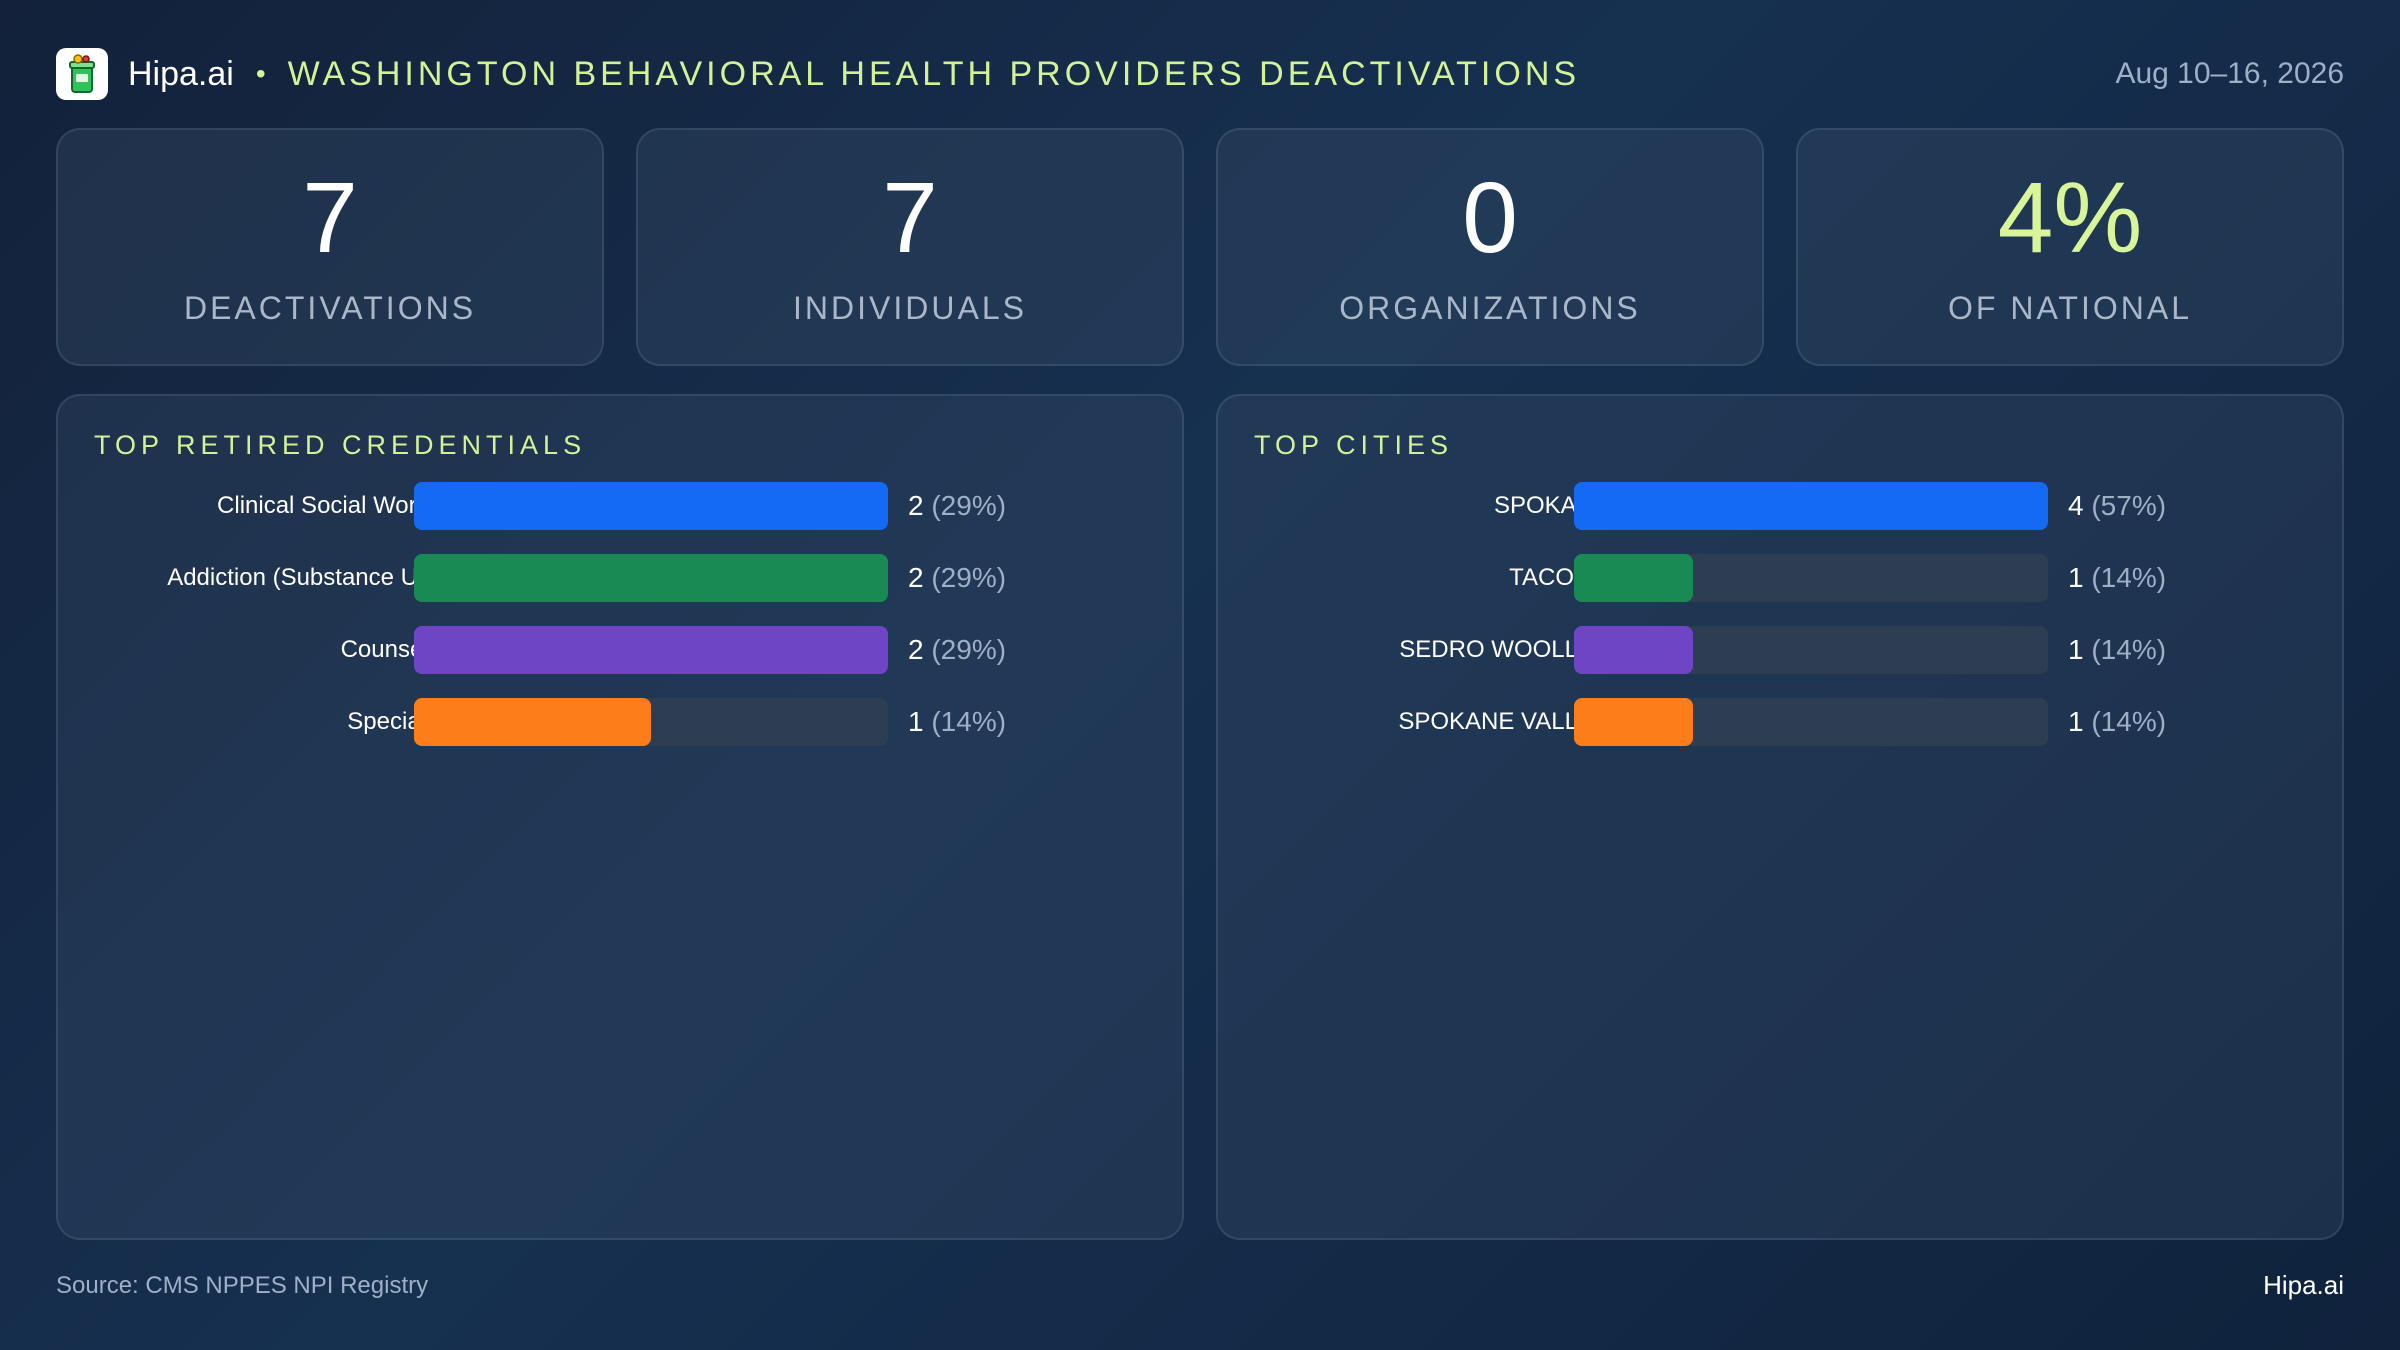 Image resolution: width=2400 pixels, height=1350 pixels. What do you see at coordinates (333, 505) in the screenshot?
I see `bar-label: Clinical Social Worker` at bounding box center [333, 505].